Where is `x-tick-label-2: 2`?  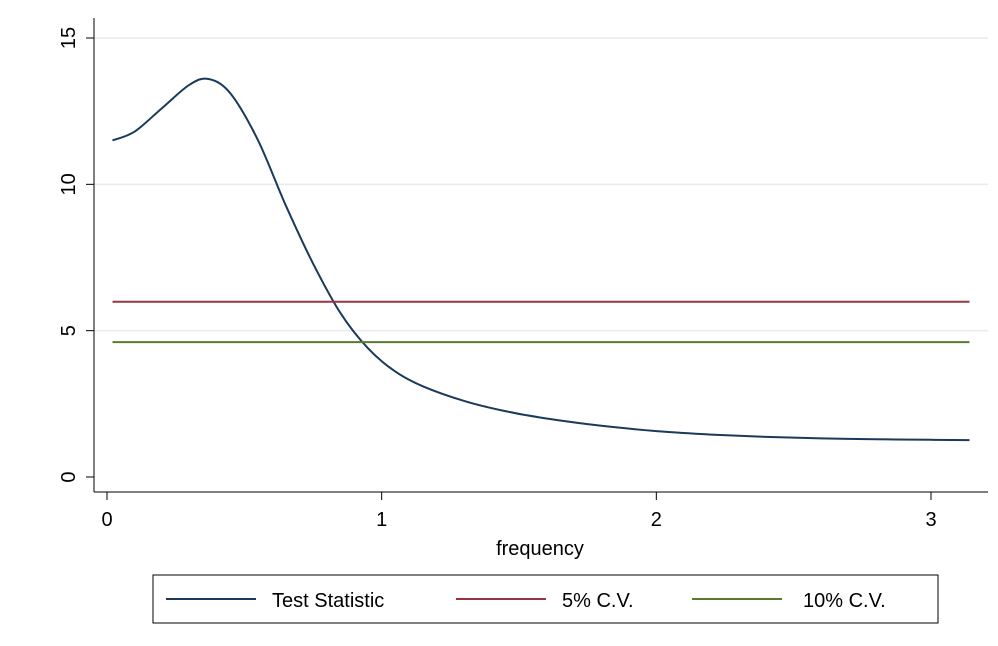 x-tick-label-2: 2 is located at coordinates (656, 520).